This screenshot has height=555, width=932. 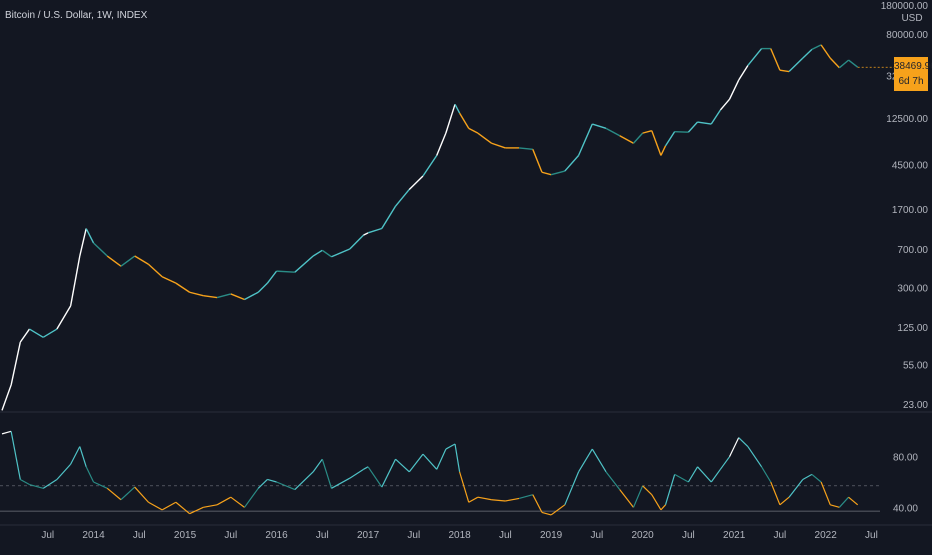 I want to click on oscillator-axis-tick: 40.00, so click(x=905, y=508).